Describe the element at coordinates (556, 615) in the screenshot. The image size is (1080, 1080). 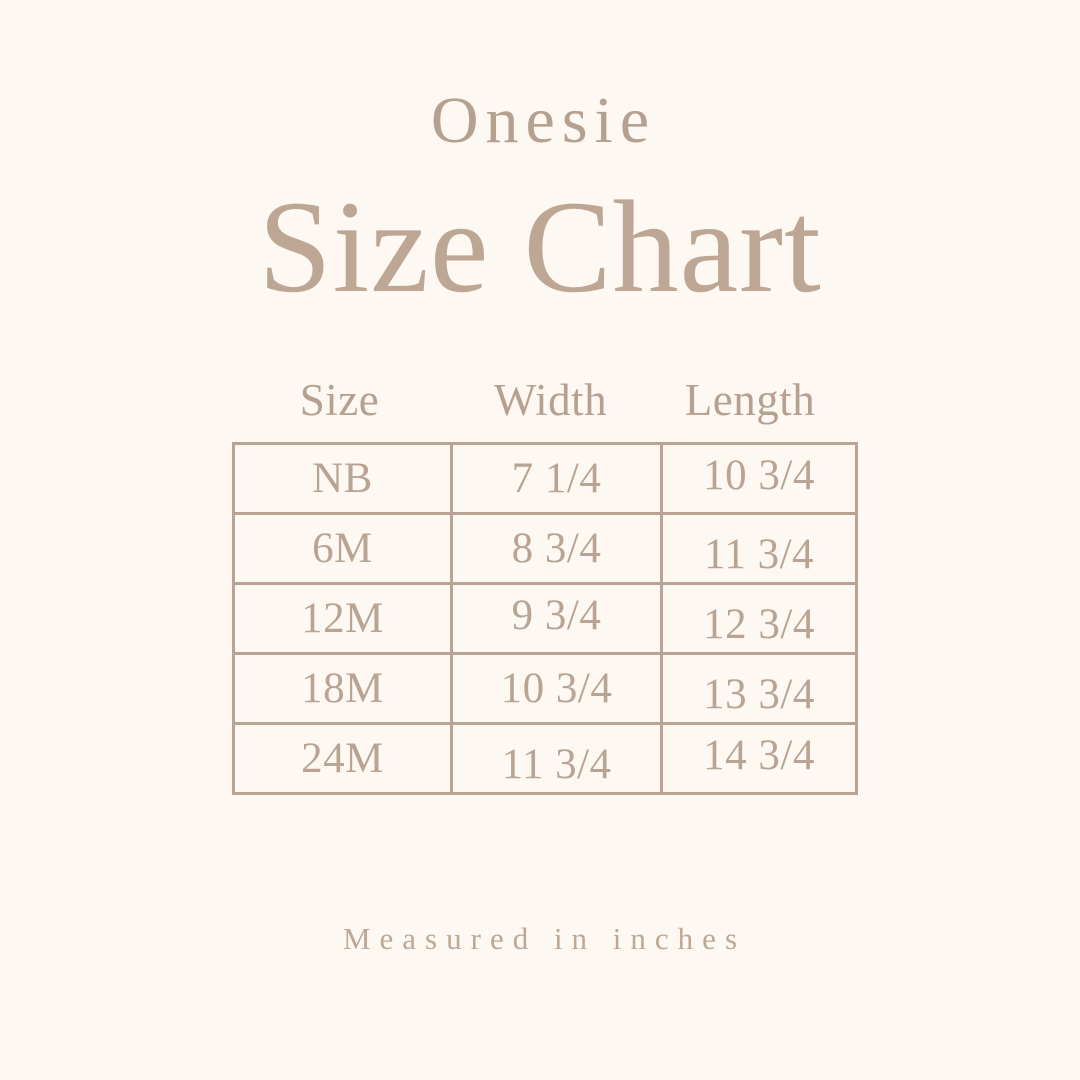
I see `cell-width: 9 3/4` at that location.